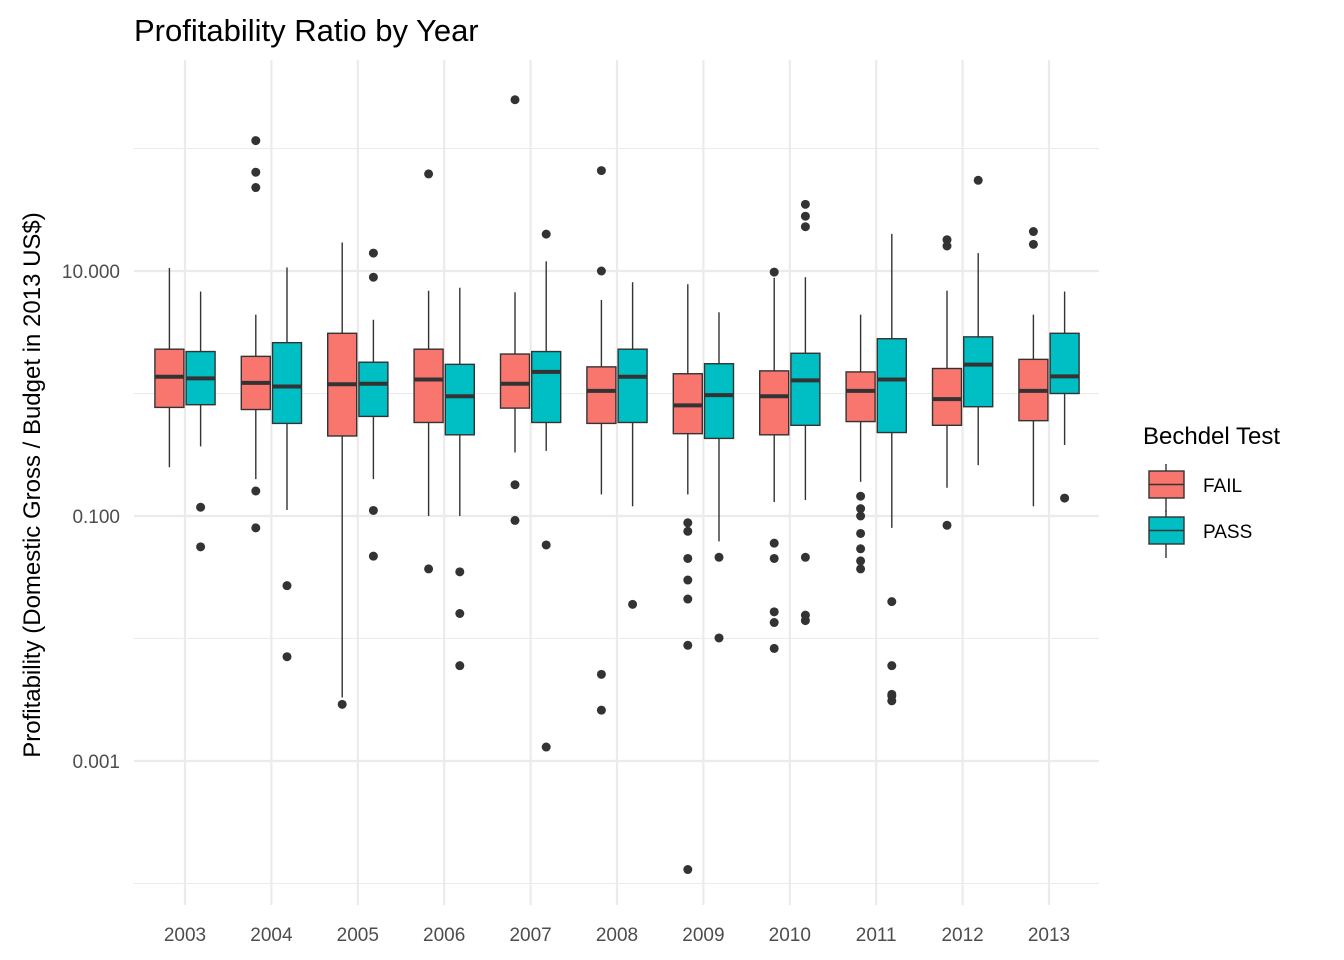 This screenshot has height=960, width=1344. I want to click on box-pass-2009, so click(719, 477).